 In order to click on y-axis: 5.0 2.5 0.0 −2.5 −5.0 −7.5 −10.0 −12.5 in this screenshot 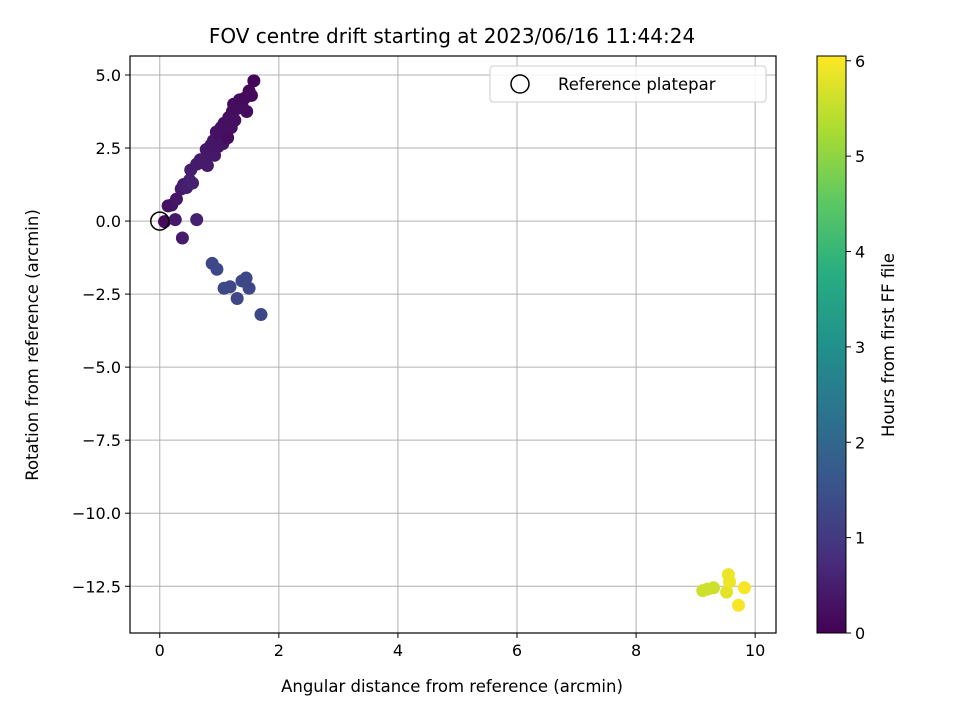, I will do `click(101, 331)`.